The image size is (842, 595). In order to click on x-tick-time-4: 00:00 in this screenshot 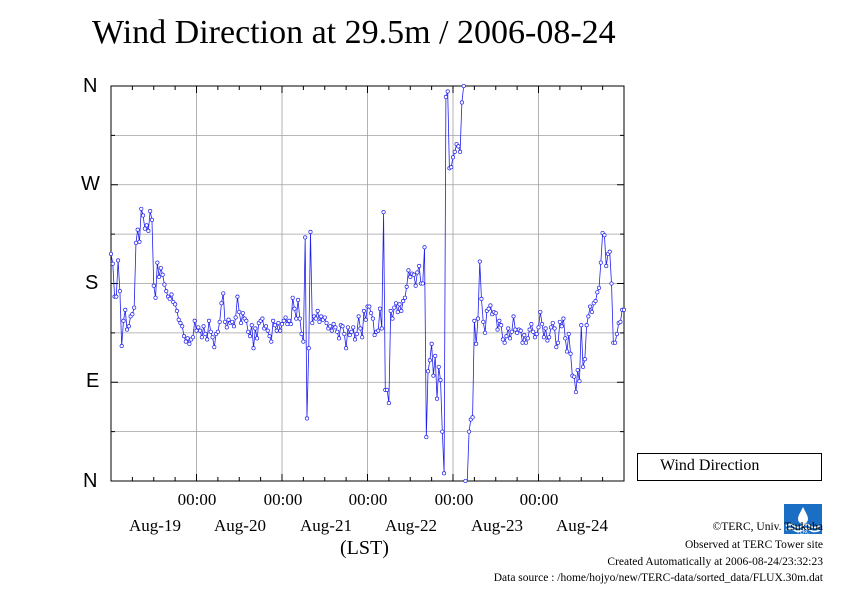, I will do `click(454, 499)`.